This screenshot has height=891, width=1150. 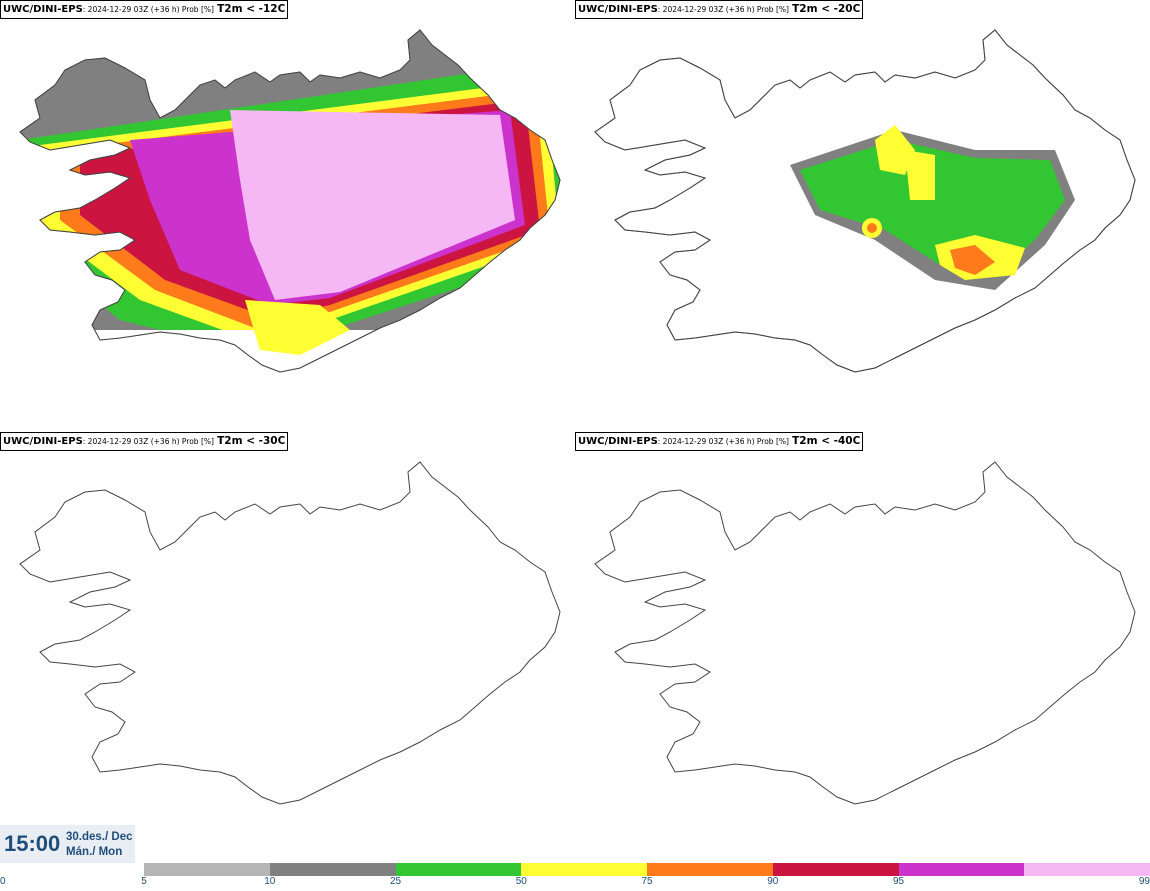 What do you see at coordinates (773, 881) in the screenshot?
I see `colorbar-tick-label: 90` at bounding box center [773, 881].